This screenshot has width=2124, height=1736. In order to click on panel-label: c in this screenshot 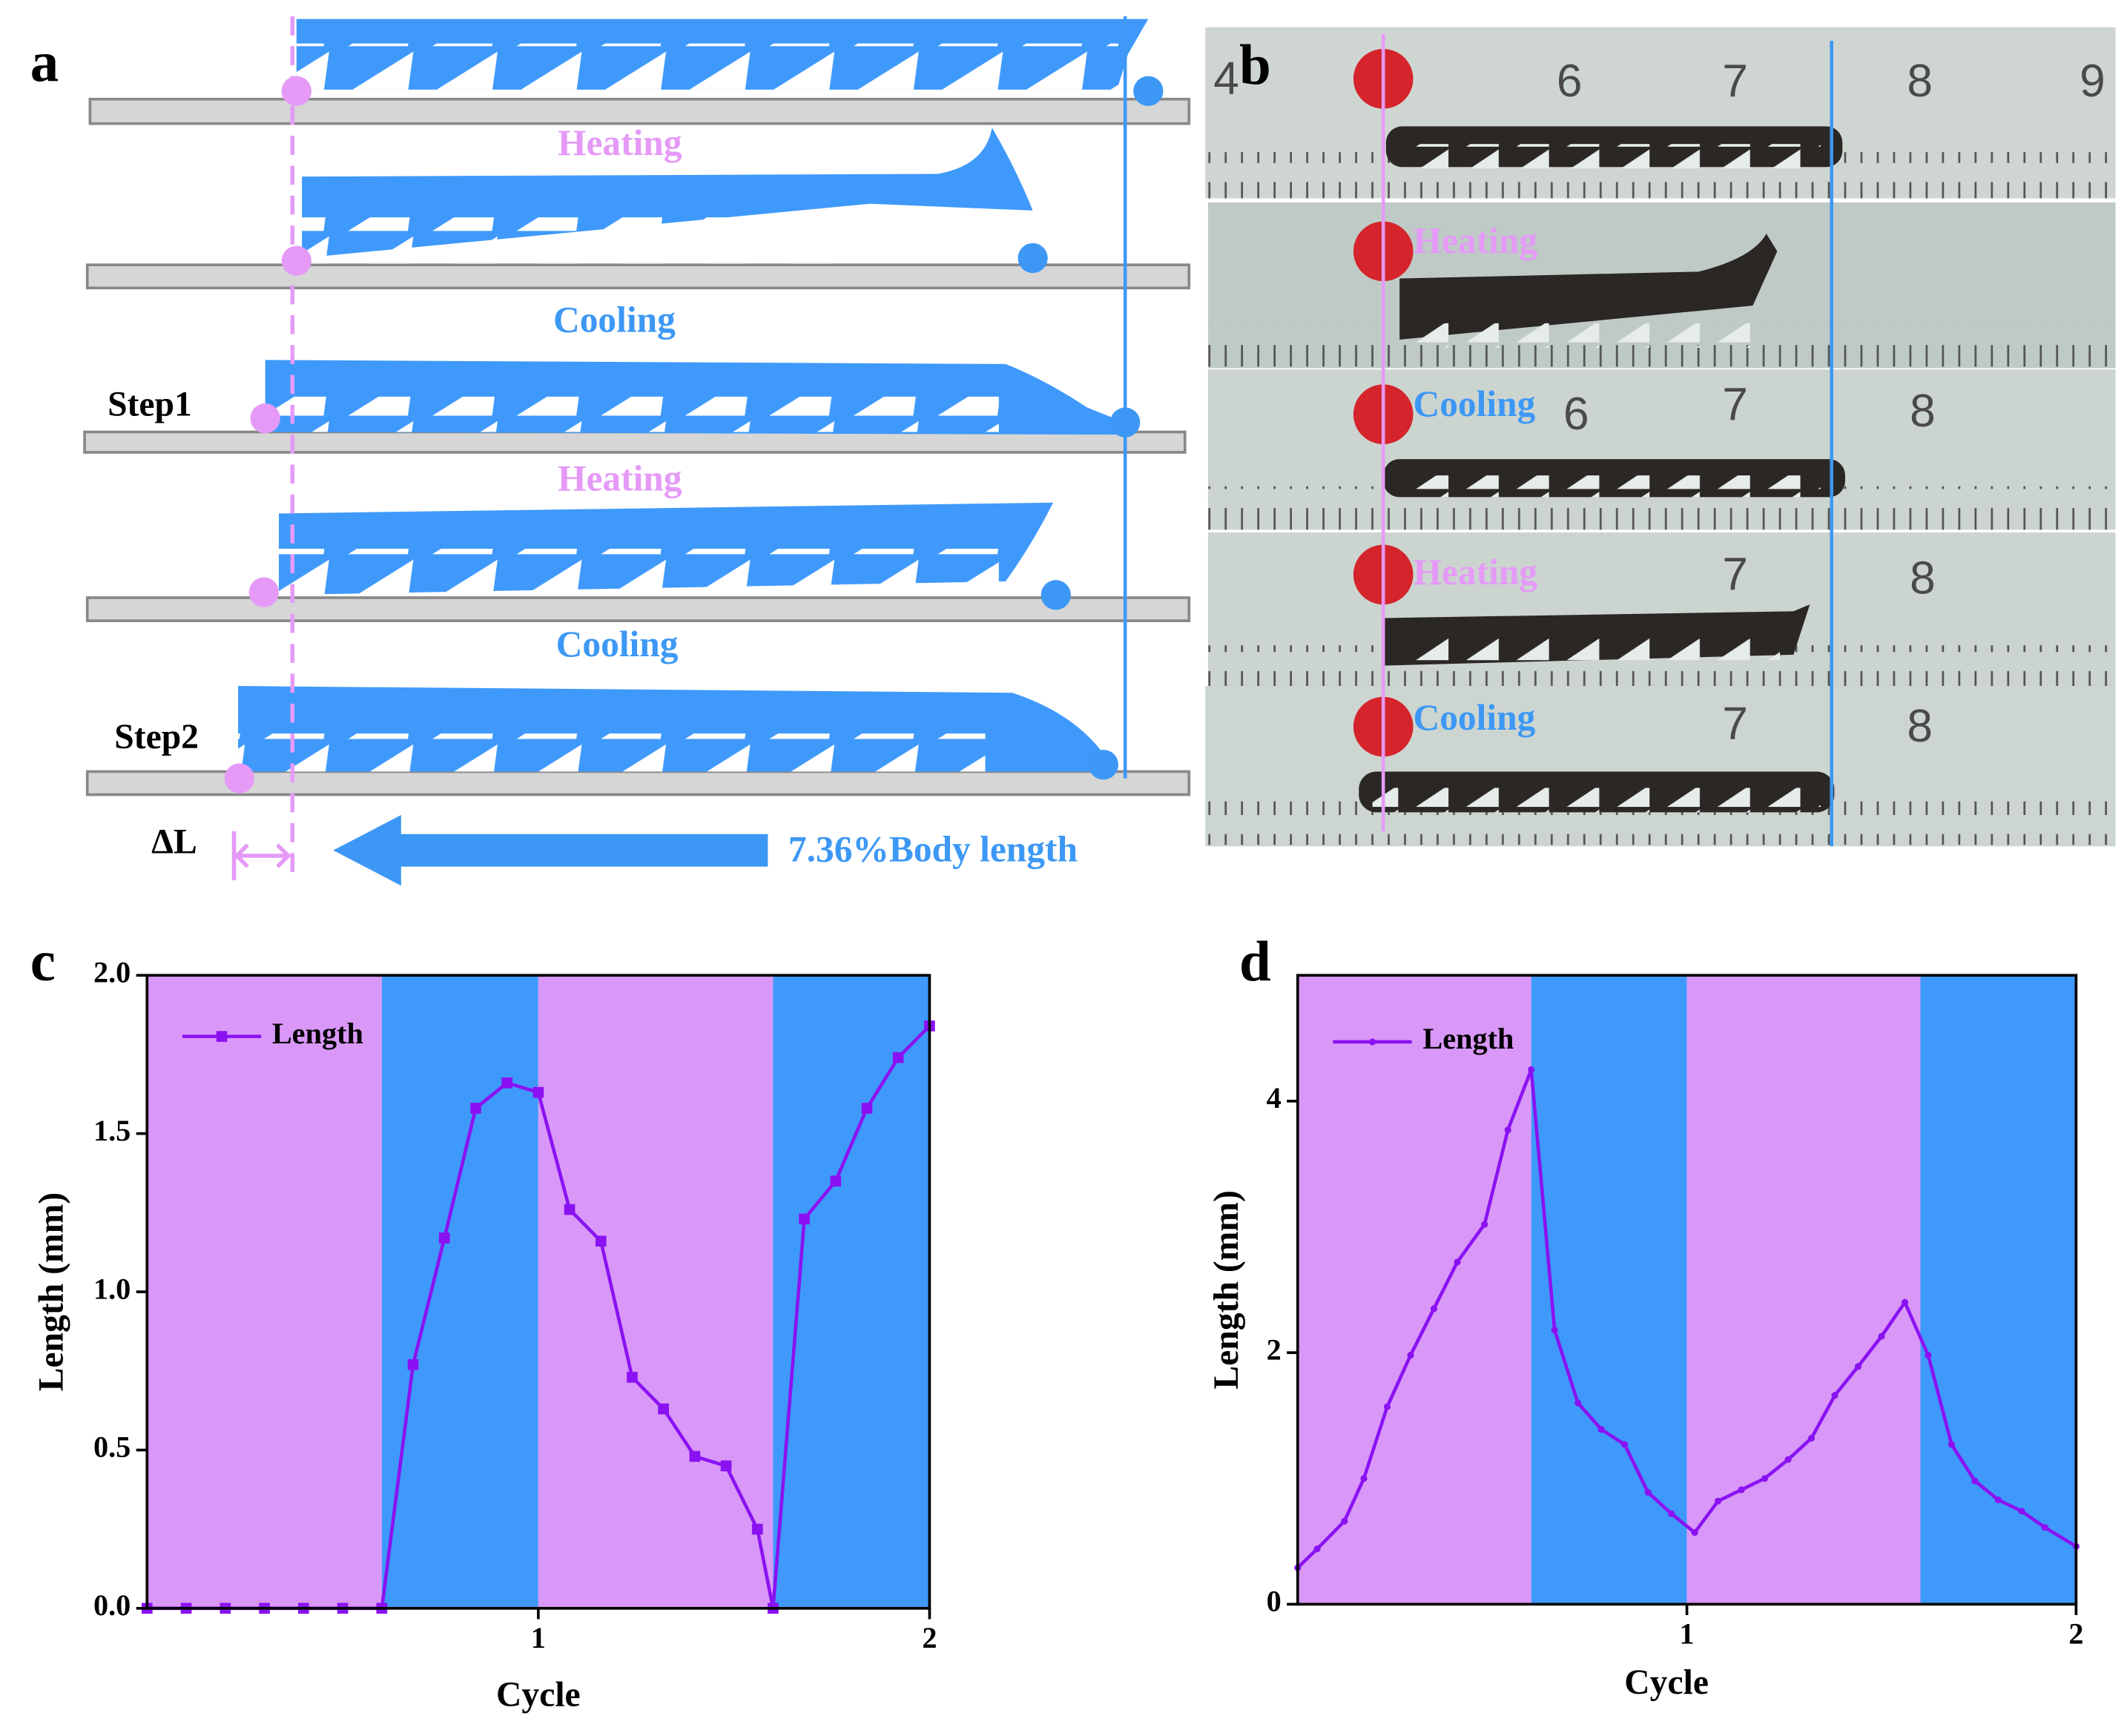, I will do `click(43, 961)`.